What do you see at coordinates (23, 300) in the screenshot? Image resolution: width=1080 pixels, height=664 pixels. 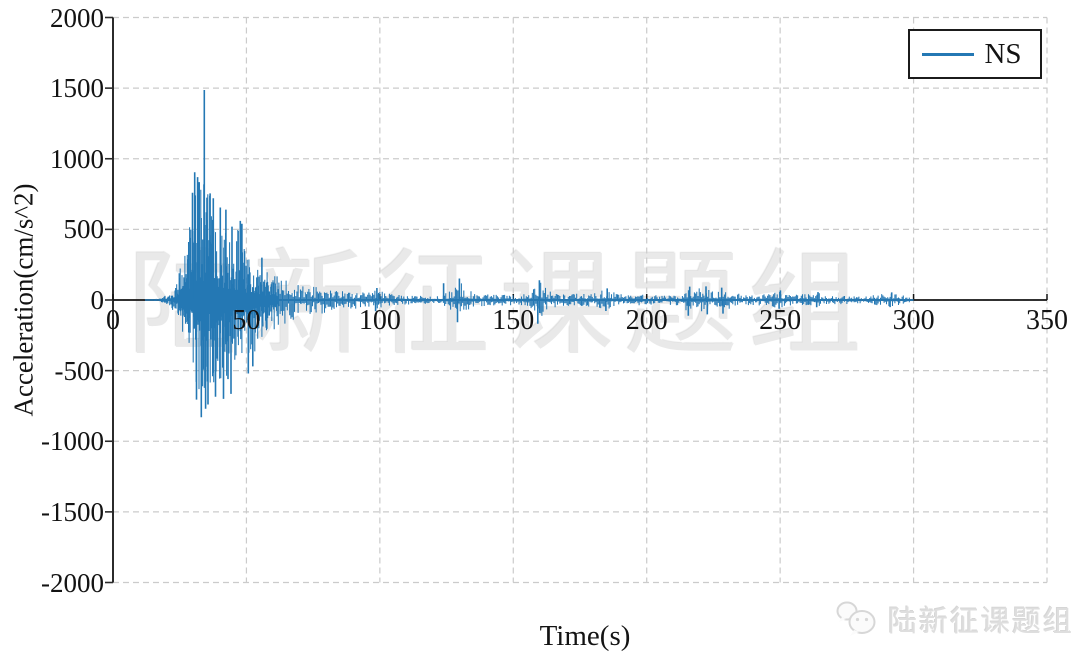 I see `y-axis-label: Acceleration(cm/s^2)` at bounding box center [23, 300].